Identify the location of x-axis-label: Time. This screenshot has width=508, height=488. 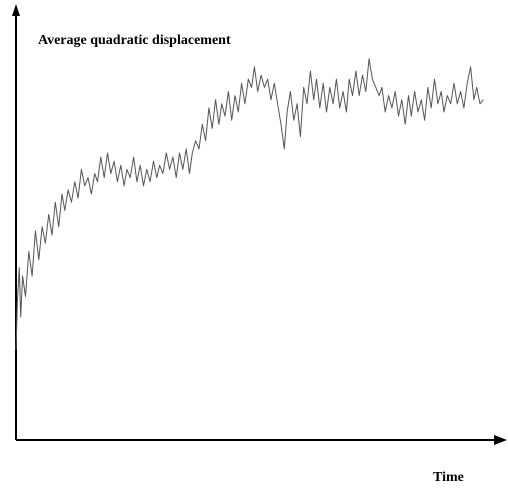
(448, 477).